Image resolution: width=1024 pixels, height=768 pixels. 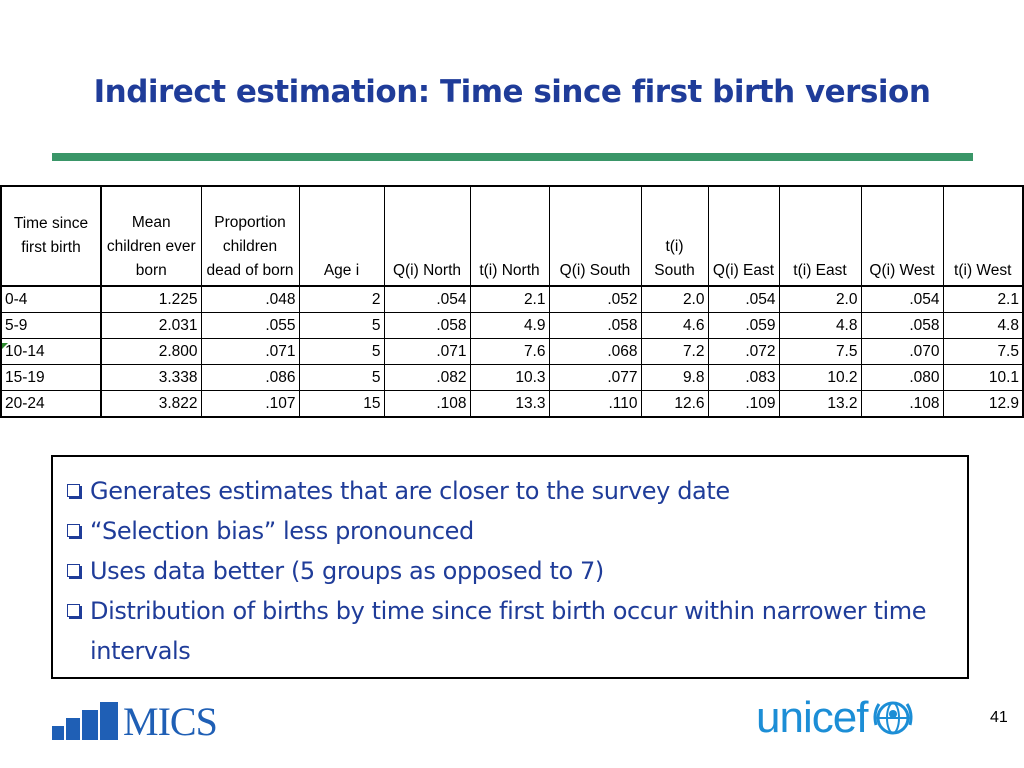 I want to click on header-q-west: Q(i) West, so click(x=902, y=236).